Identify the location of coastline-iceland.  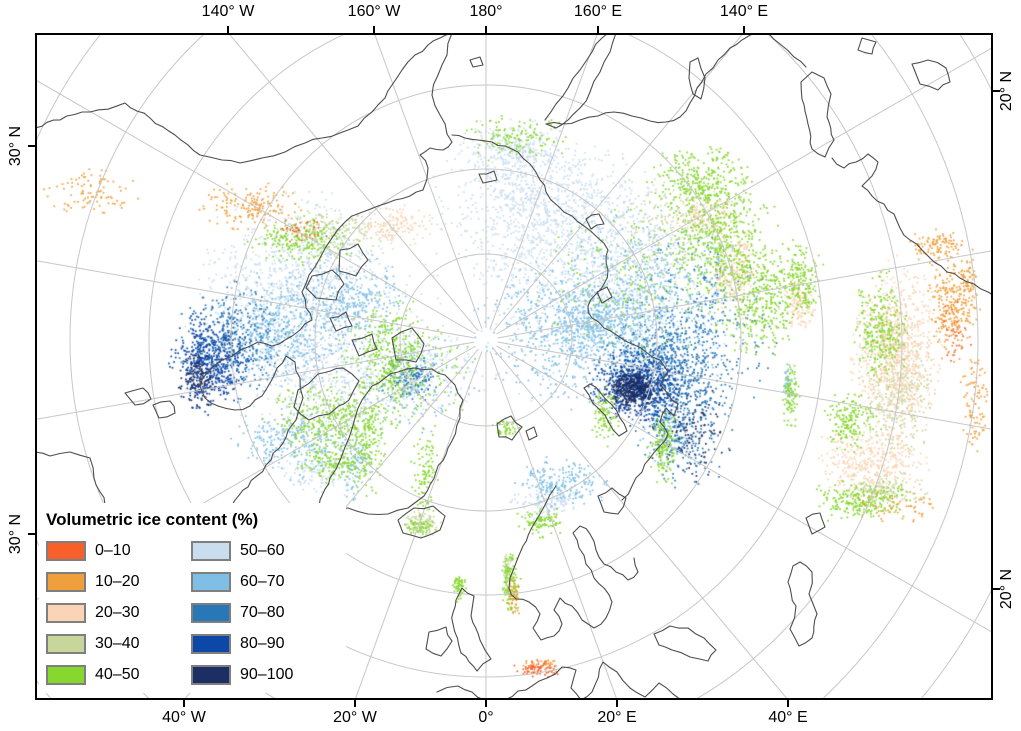
(421, 522).